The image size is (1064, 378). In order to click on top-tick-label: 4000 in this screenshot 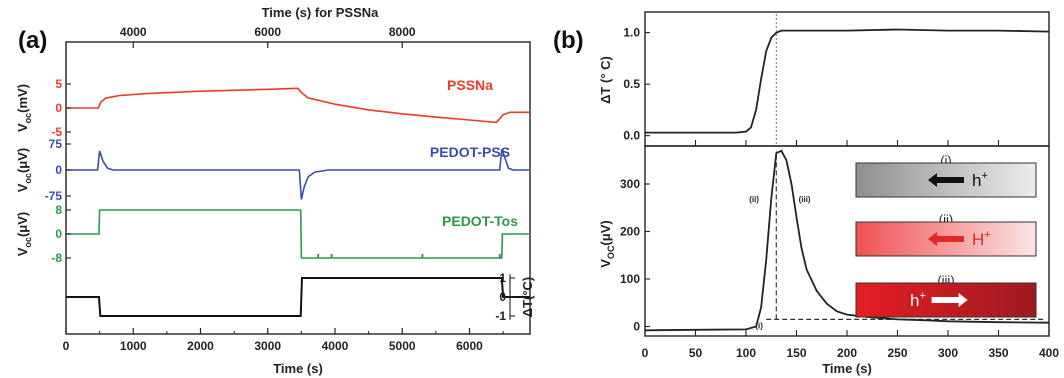, I will do `click(133, 32)`.